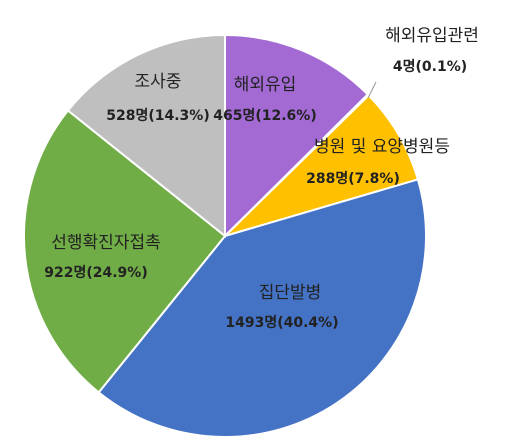 The image size is (529, 446). What do you see at coordinates (372, 90) in the screenshot?
I see `leader-line` at bounding box center [372, 90].